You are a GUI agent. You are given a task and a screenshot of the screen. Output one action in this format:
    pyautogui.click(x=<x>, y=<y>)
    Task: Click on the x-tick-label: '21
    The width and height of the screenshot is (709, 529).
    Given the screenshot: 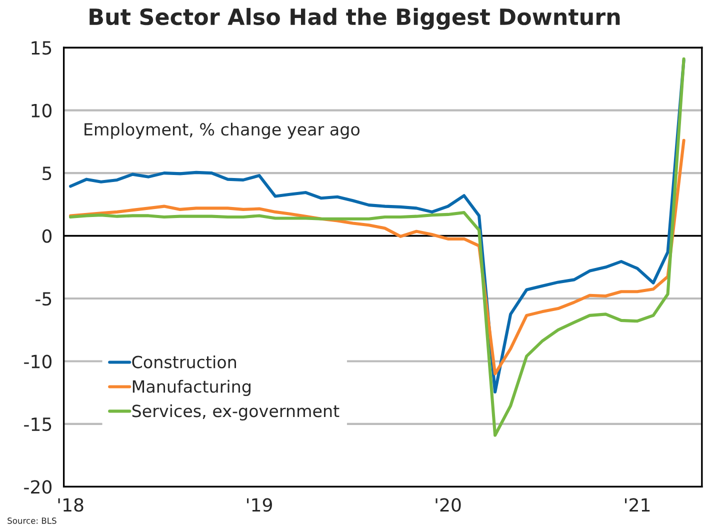 What is the action you would take?
    pyautogui.click(x=637, y=505)
    